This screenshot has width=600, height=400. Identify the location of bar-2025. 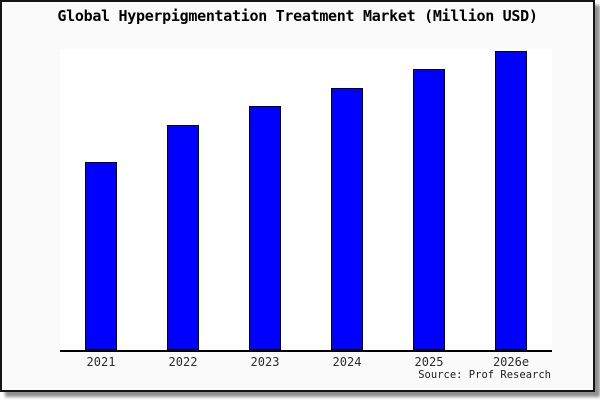
(429, 209).